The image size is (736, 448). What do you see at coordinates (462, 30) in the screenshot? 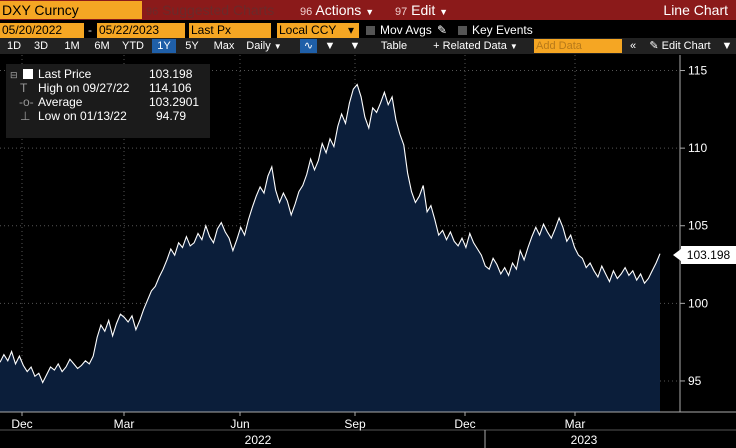
I see `key-events-checkbox` at bounding box center [462, 30].